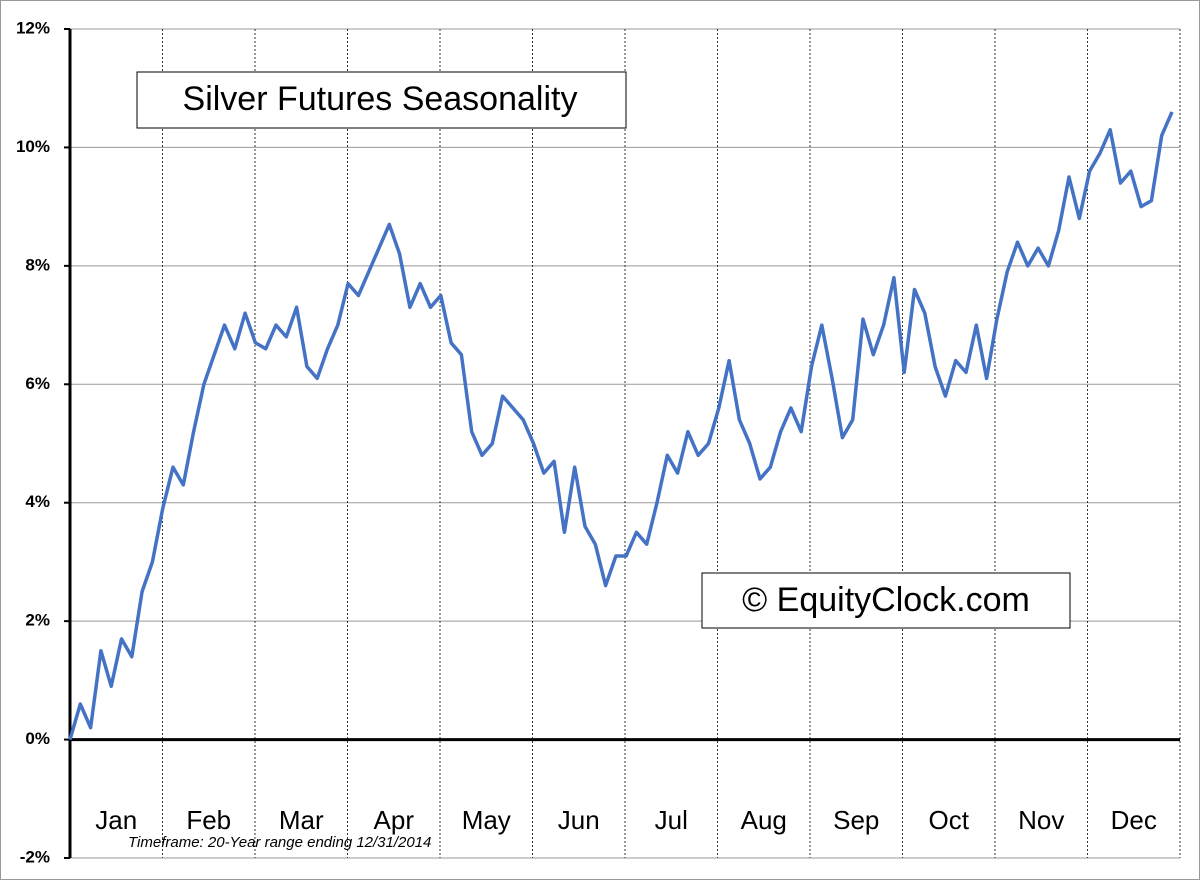 The width and height of the screenshot is (1200, 880). What do you see at coordinates (579, 820) in the screenshot?
I see `x-tick-label: Jun` at bounding box center [579, 820].